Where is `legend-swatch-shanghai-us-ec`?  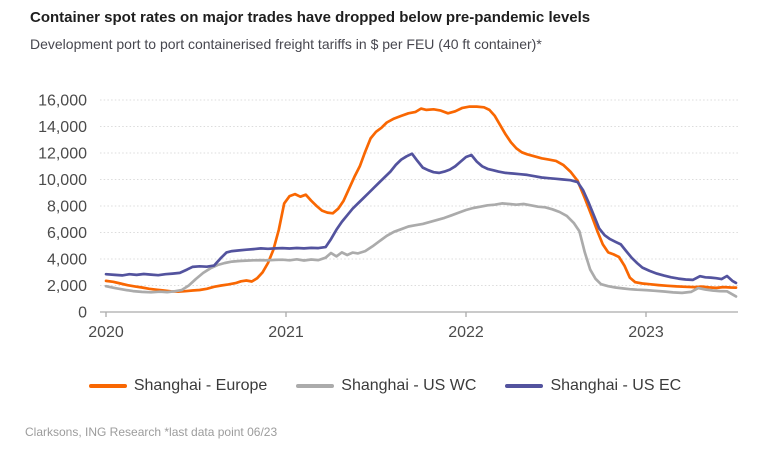
legend-swatch-shanghai-us-ec is located at coordinates (524, 386).